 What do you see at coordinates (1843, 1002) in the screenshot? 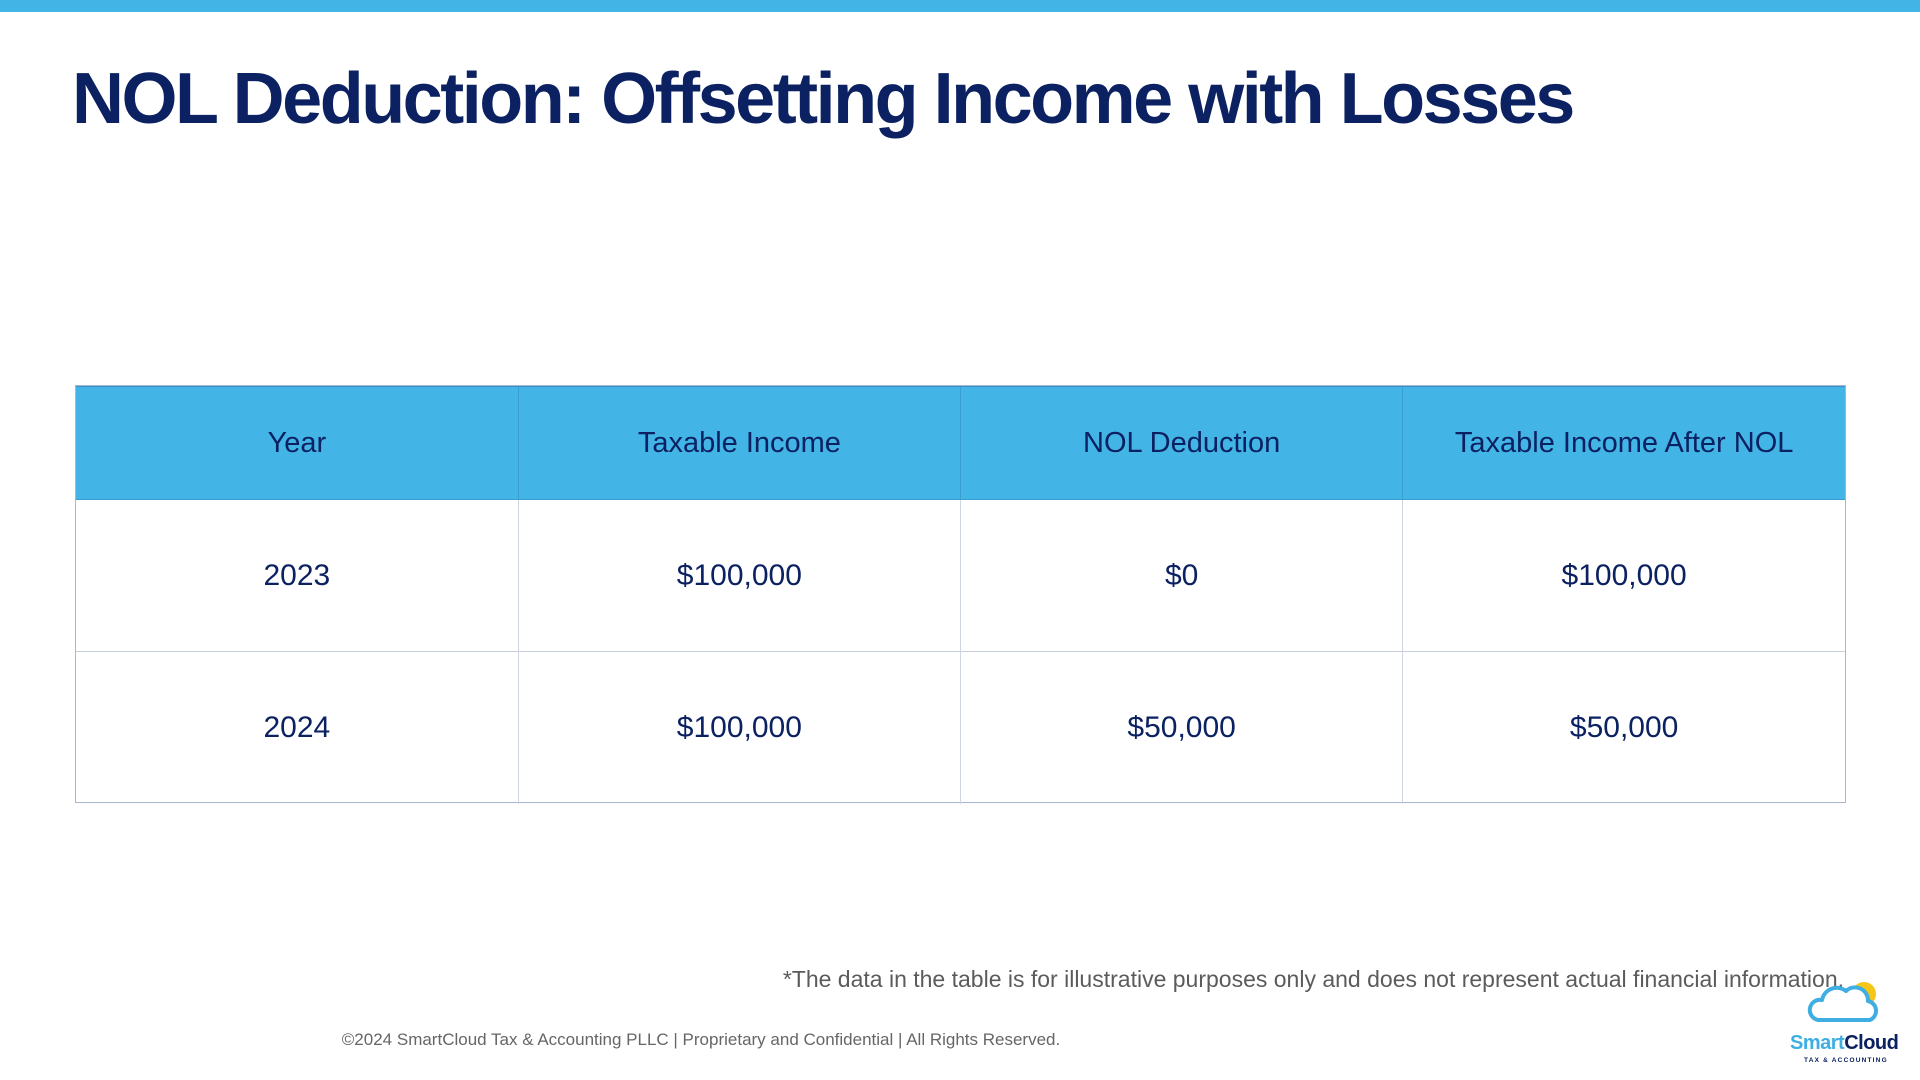
I see `cloud-sun-icon` at bounding box center [1843, 1002].